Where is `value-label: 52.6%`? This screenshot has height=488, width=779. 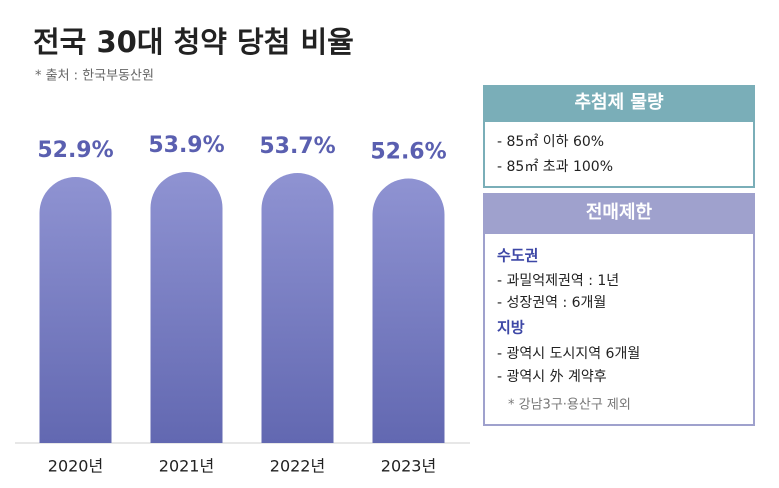 value-label: 52.6% is located at coordinates (408, 152).